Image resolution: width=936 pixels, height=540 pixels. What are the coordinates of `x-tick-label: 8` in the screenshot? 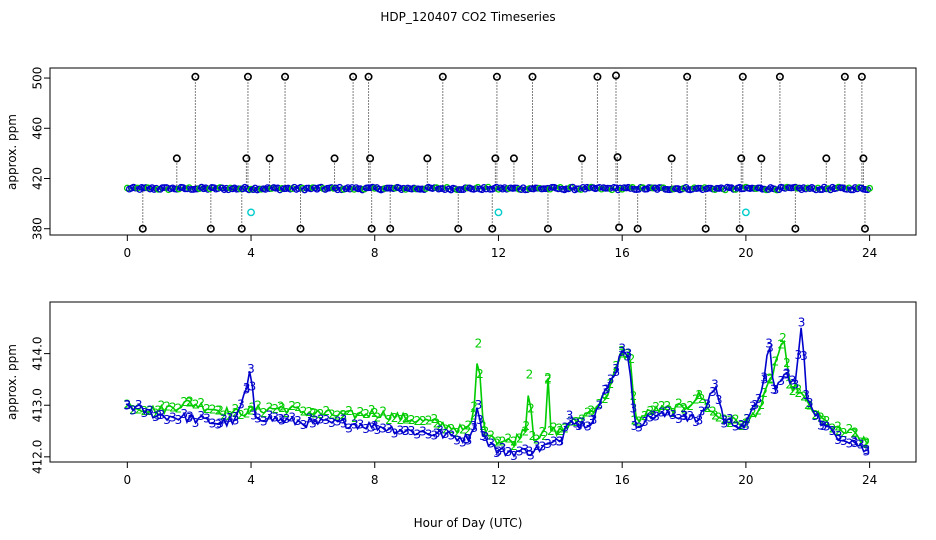 It's located at (375, 480).